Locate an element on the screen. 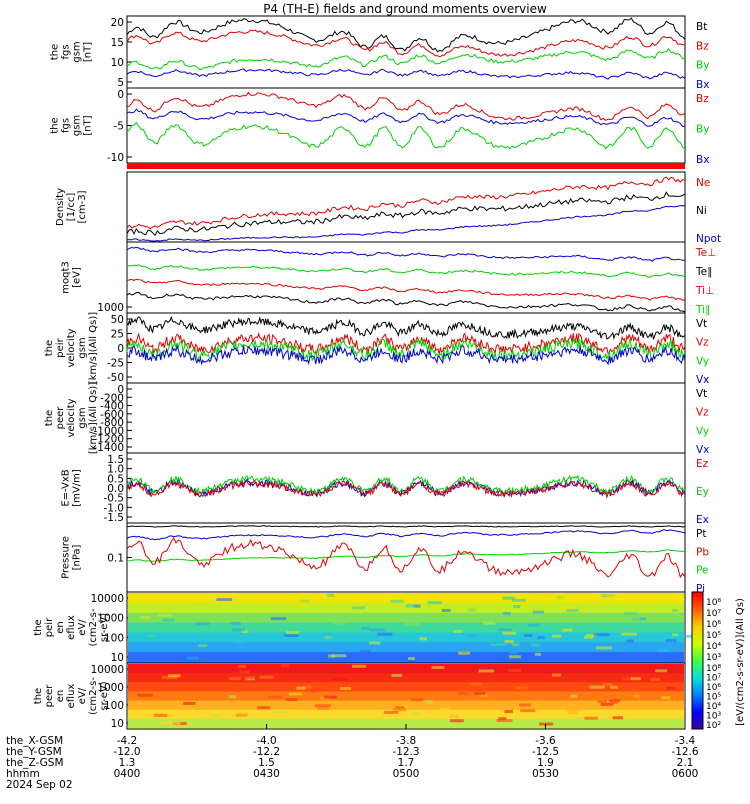 Image resolution: width=750 pixels, height=804 pixels. peir_vel-ylabel-line: peir is located at coordinates (60, 347).